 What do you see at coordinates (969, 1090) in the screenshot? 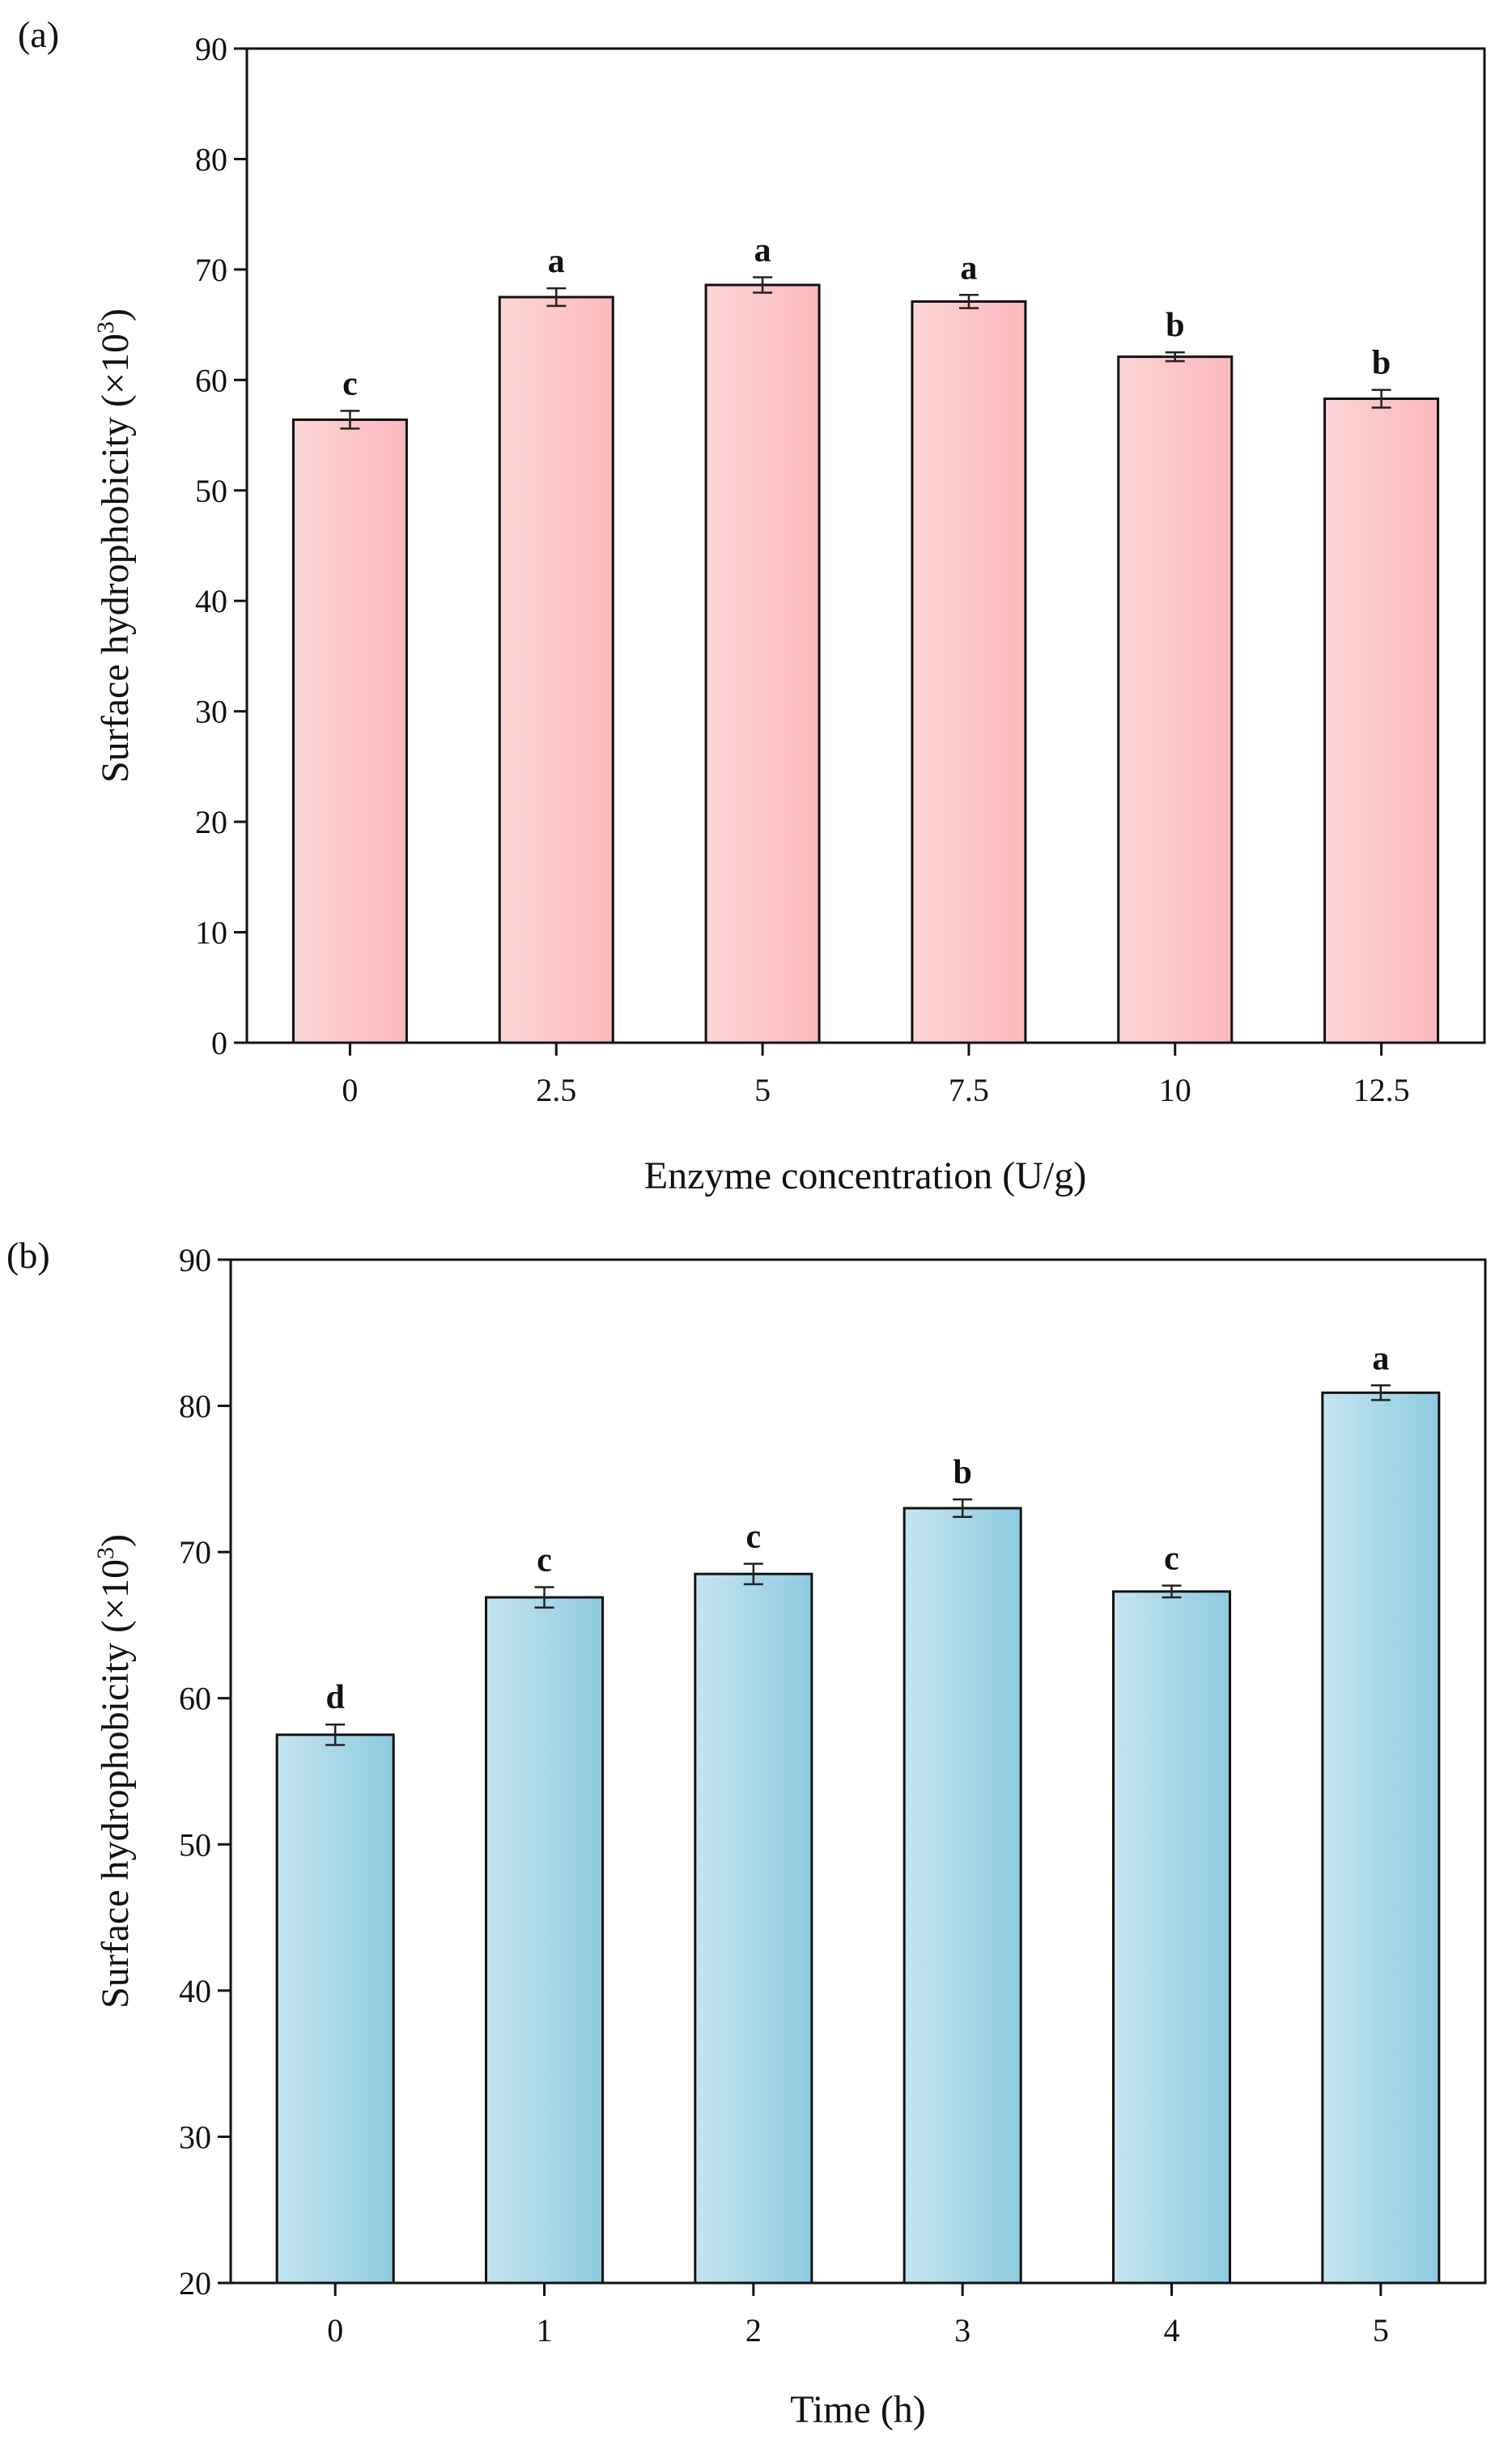
I see `x-tick-label-a: 7.5` at bounding box center [969, 1090].